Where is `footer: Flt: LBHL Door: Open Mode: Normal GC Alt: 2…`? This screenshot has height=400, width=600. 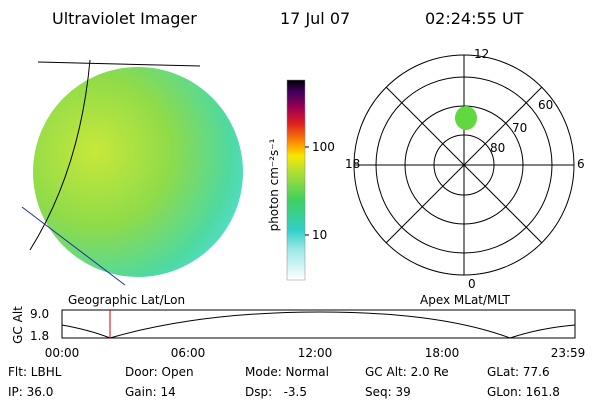
footer: Flt: LBHL Door: Open Mode: Normal GC Alt: 2… is located at coordinates (284, 382).